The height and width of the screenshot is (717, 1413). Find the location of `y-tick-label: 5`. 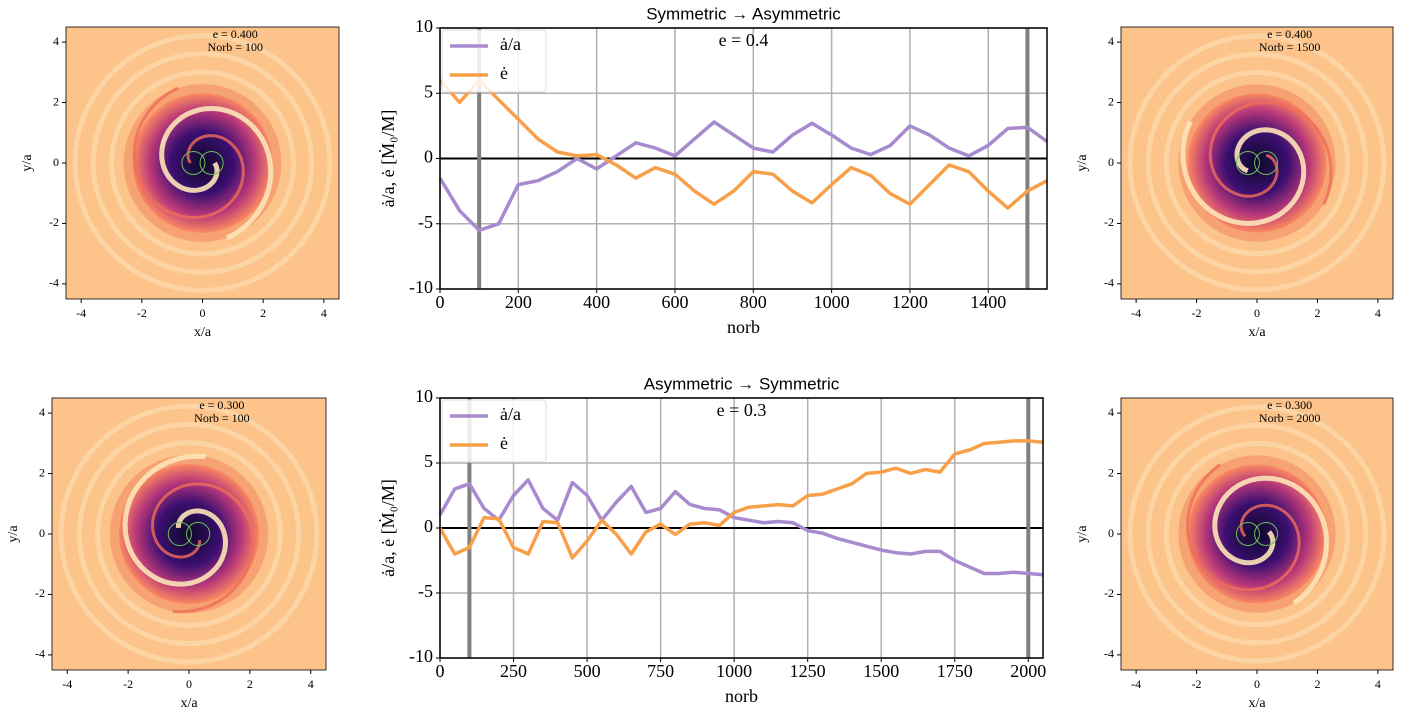

y-tick-label: 5 is located at coordinates (428, 461).